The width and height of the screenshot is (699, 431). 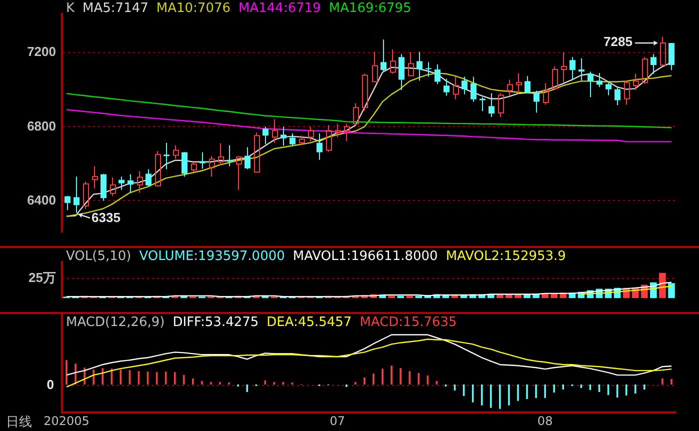 What do you see at coordinates (70, 8) in the screenshot?
I see `chart-title: K` at bounding box center [70, 8].